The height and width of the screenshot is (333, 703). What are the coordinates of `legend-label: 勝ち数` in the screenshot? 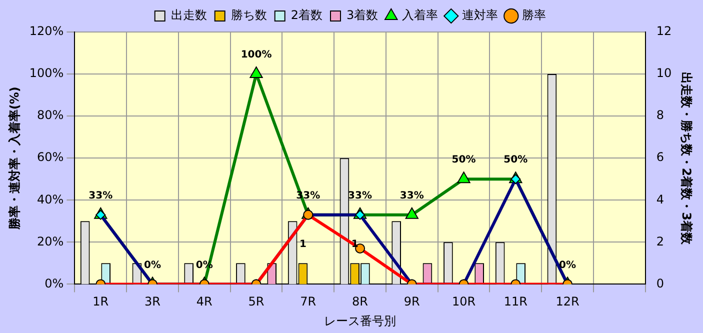 It's located at (248, 15).